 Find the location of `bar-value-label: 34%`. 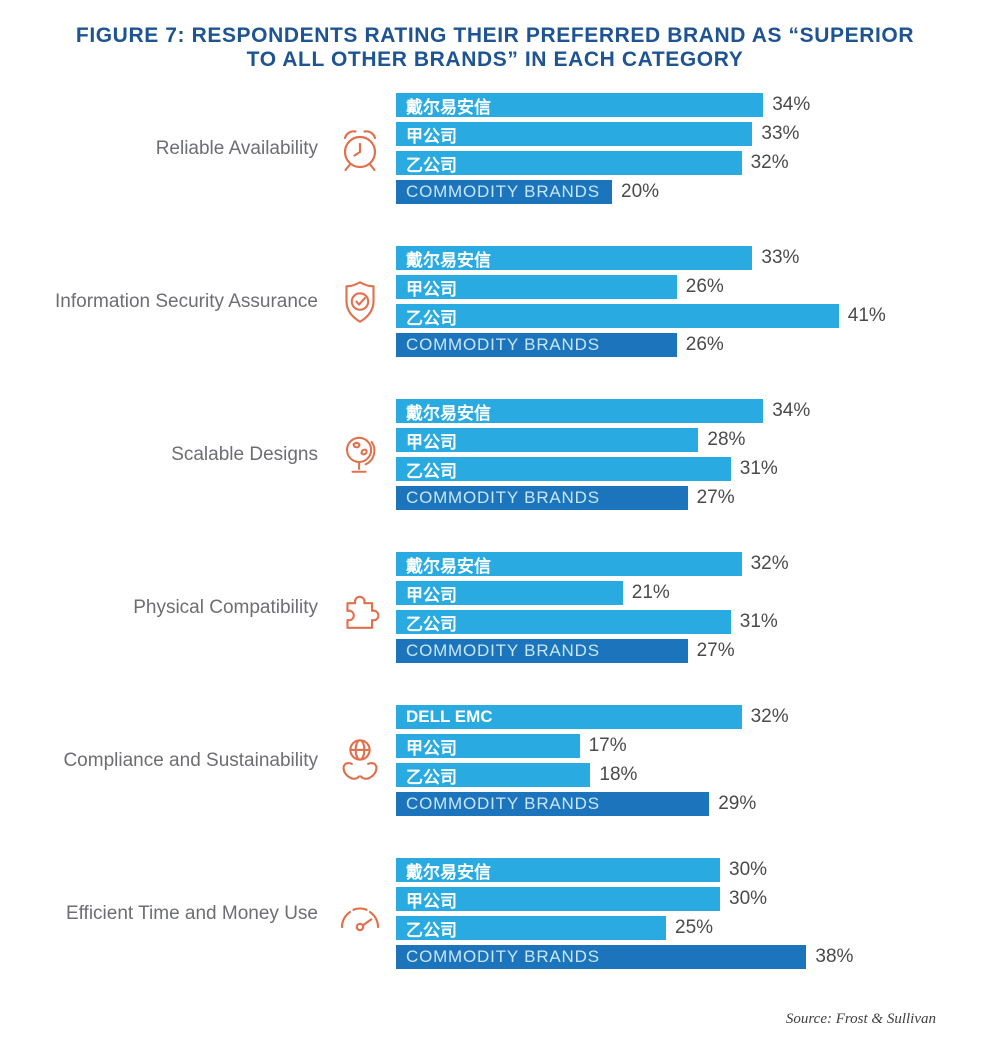

bar-value-label: 34% is located at coordinates (791, 104).